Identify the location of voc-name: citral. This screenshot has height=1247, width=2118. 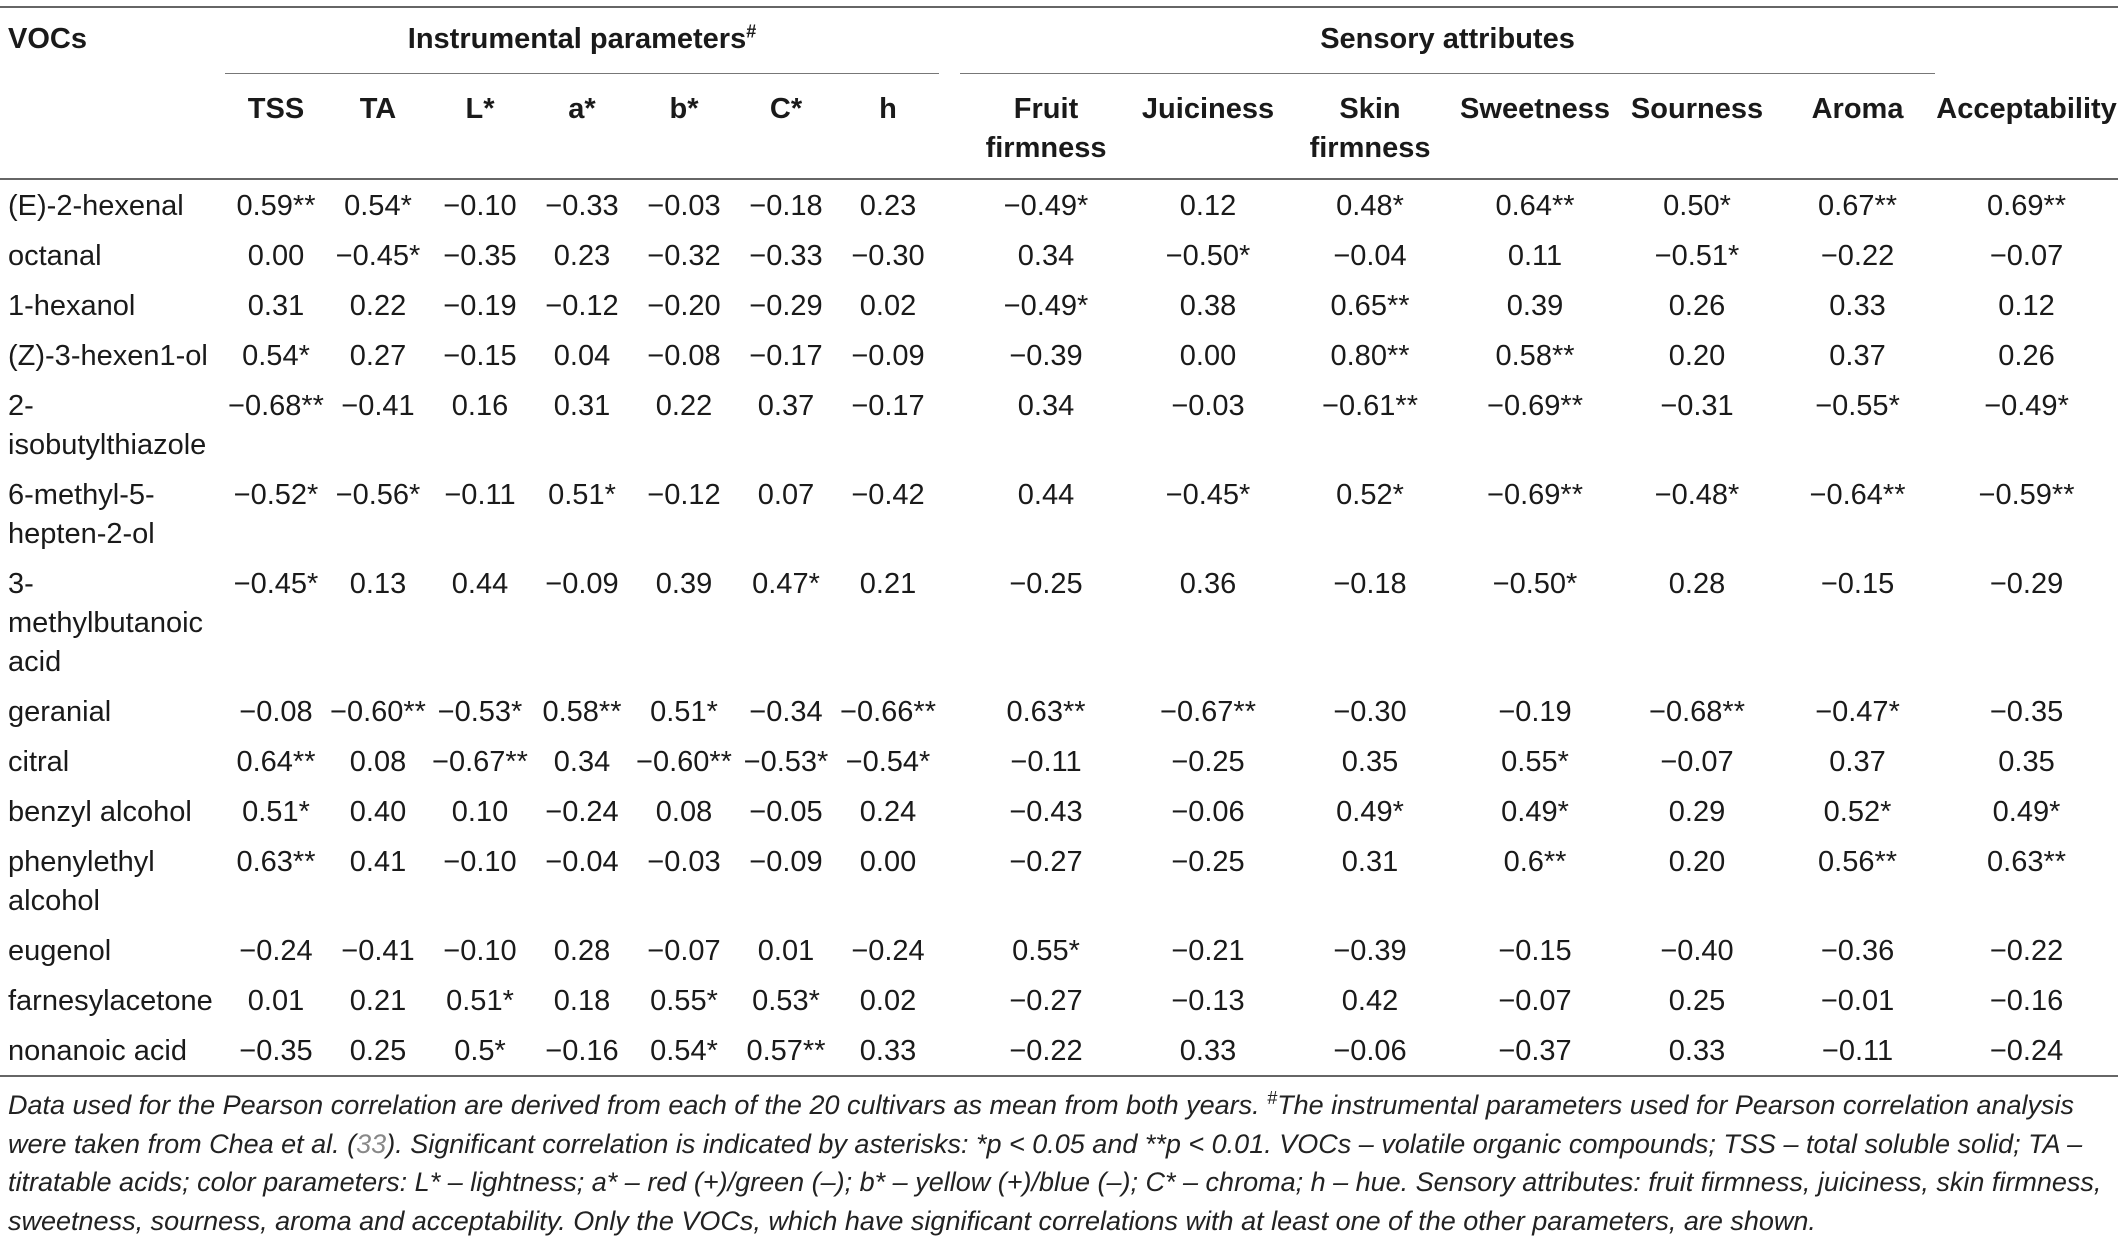
(39, 762).